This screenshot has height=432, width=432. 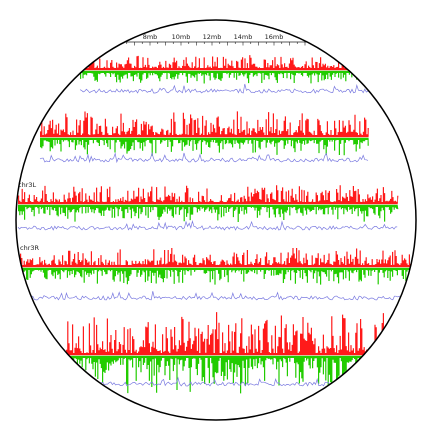 What do you see at coordinates (181, 37) in the screenshot?
I see `x-tick-label: 10mb` at bounding box center [181, 37].